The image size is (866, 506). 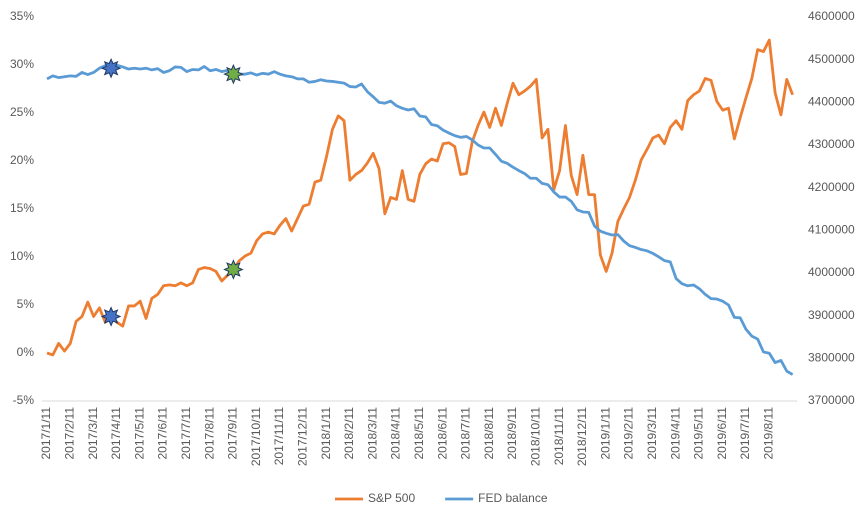 I want to click on x-tick-label: 2019/7/11, so click(x=745, y=433).